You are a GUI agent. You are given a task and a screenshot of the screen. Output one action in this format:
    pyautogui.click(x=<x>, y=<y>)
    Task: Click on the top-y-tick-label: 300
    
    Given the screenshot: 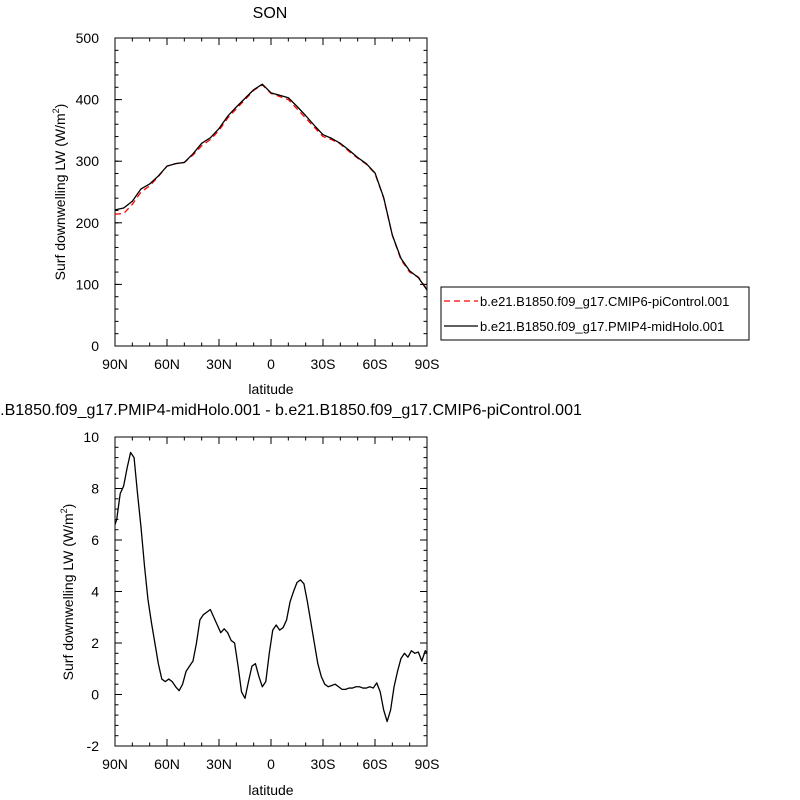 What is the action you would take?
    pyautogui.click(x=88, y=161)
    